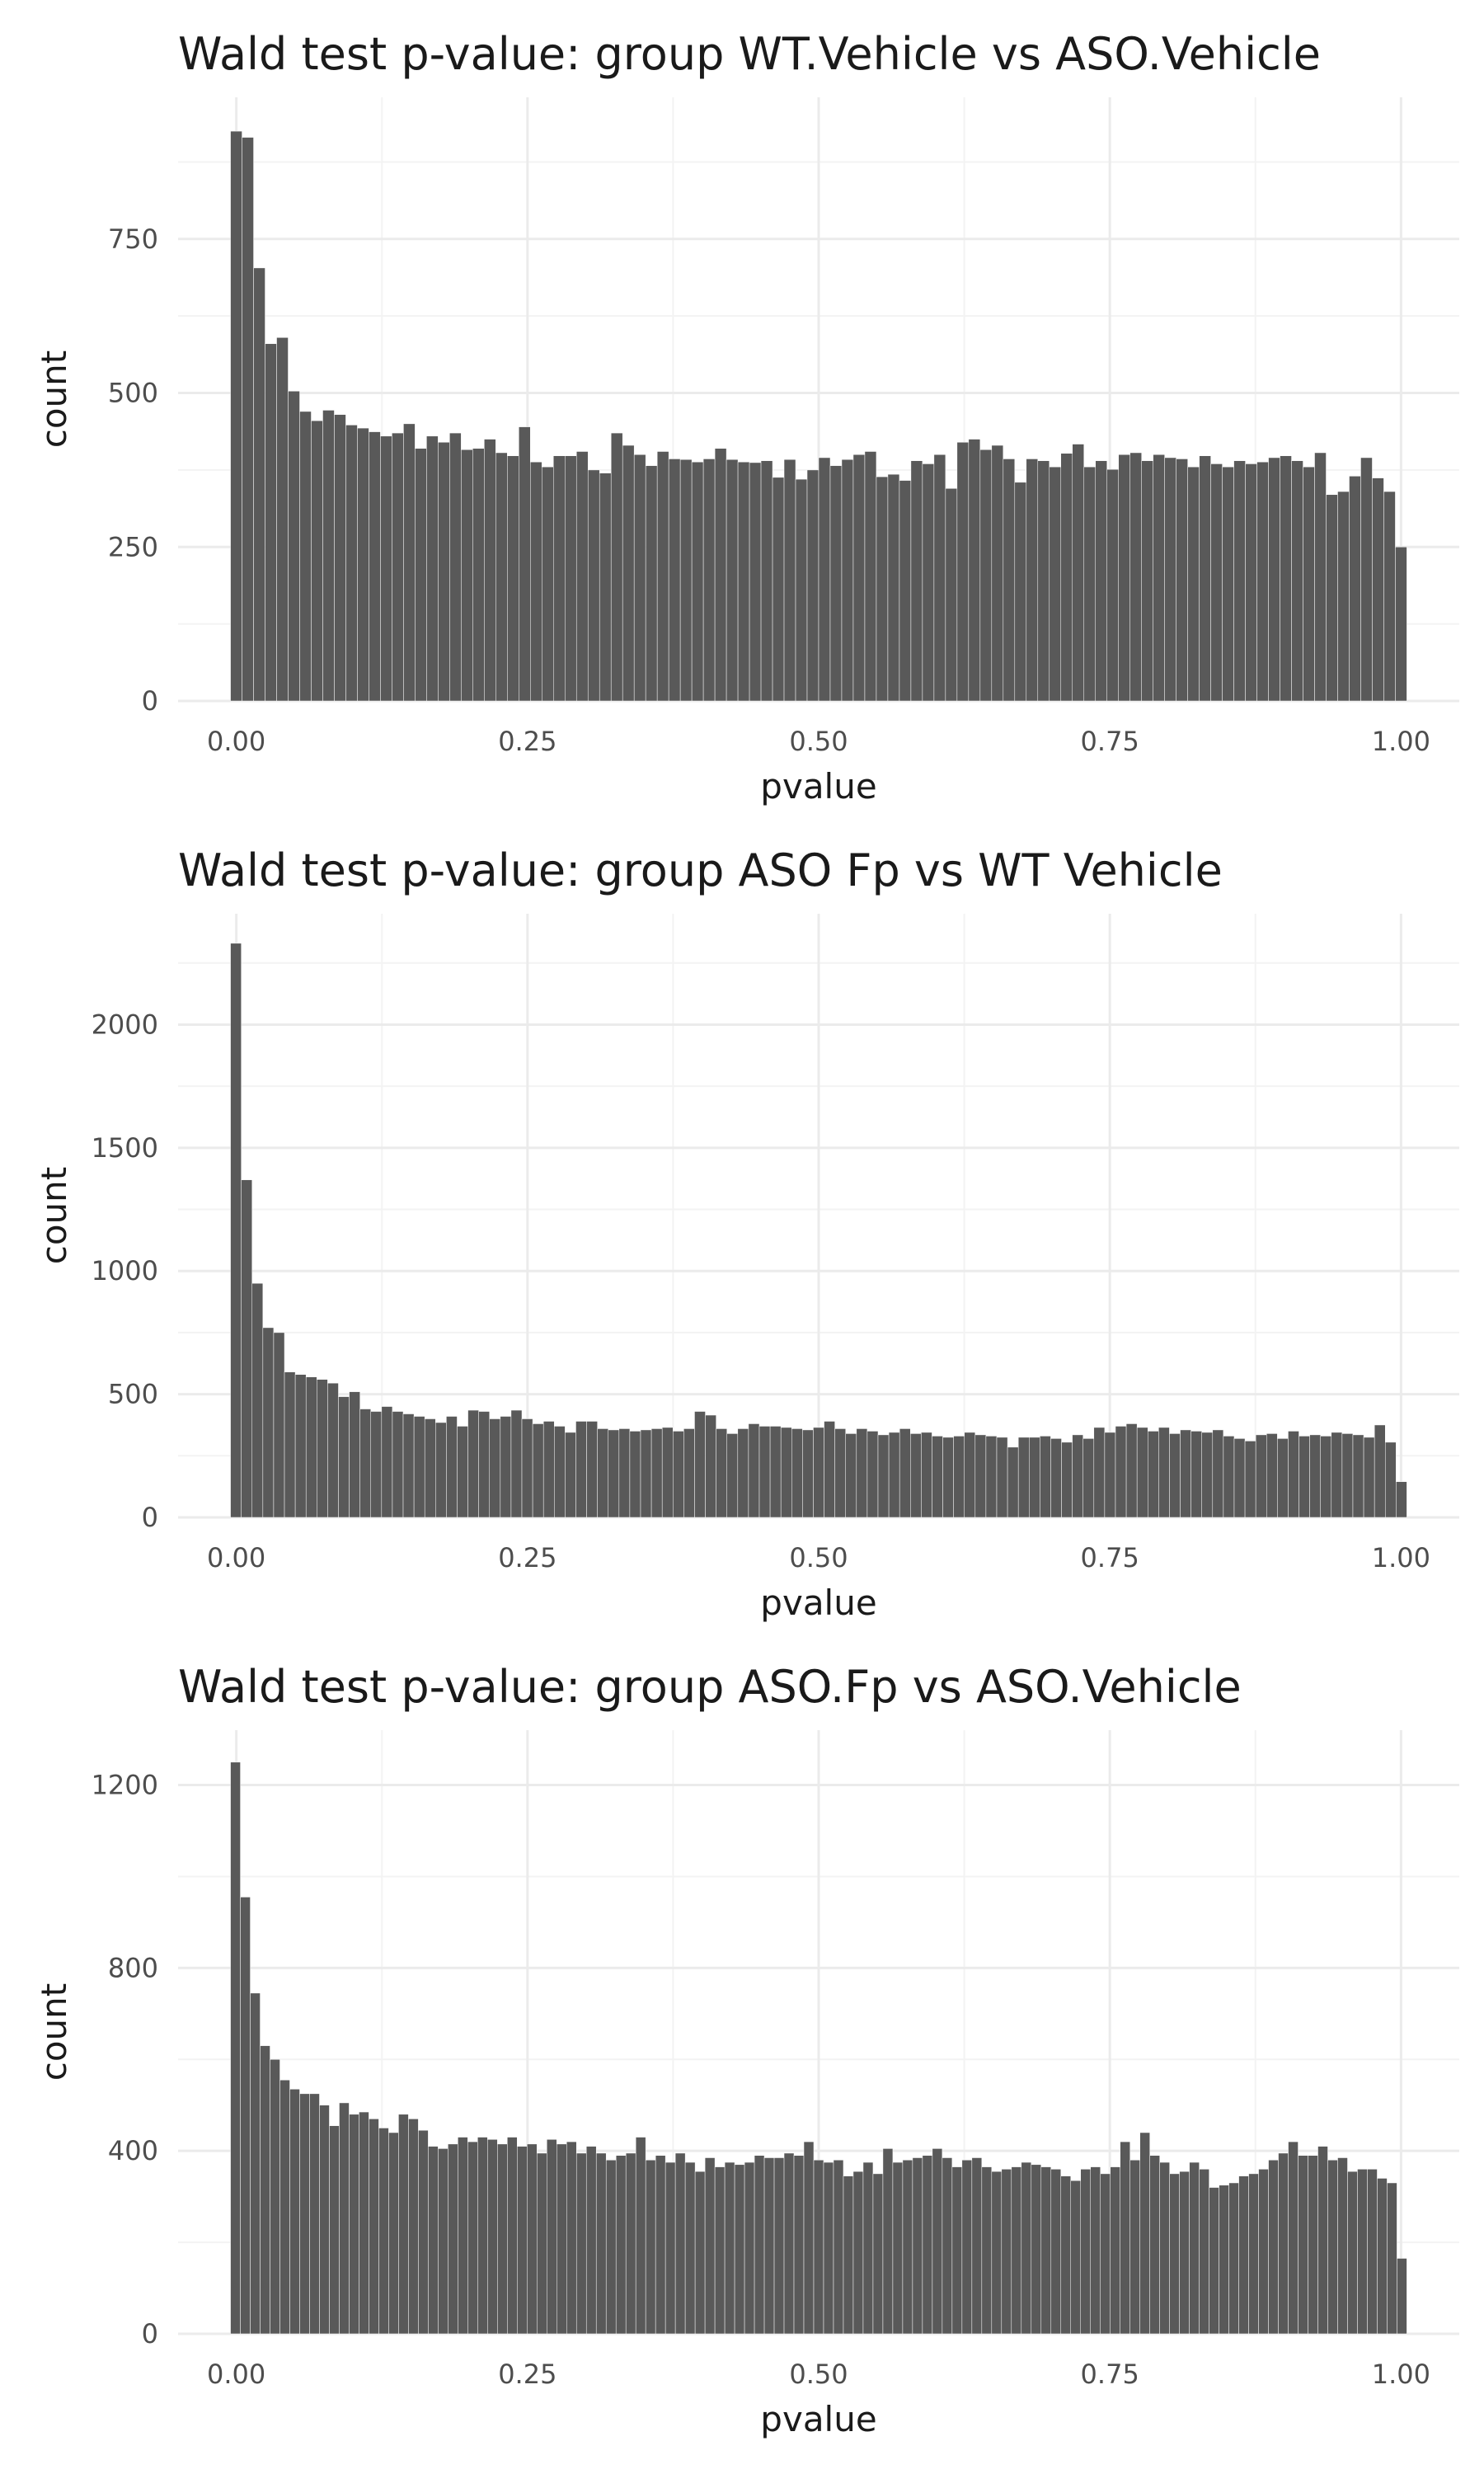 The image size is (1484, 2474). I want to click on y-tick-label: 500, so click(133, 1394).